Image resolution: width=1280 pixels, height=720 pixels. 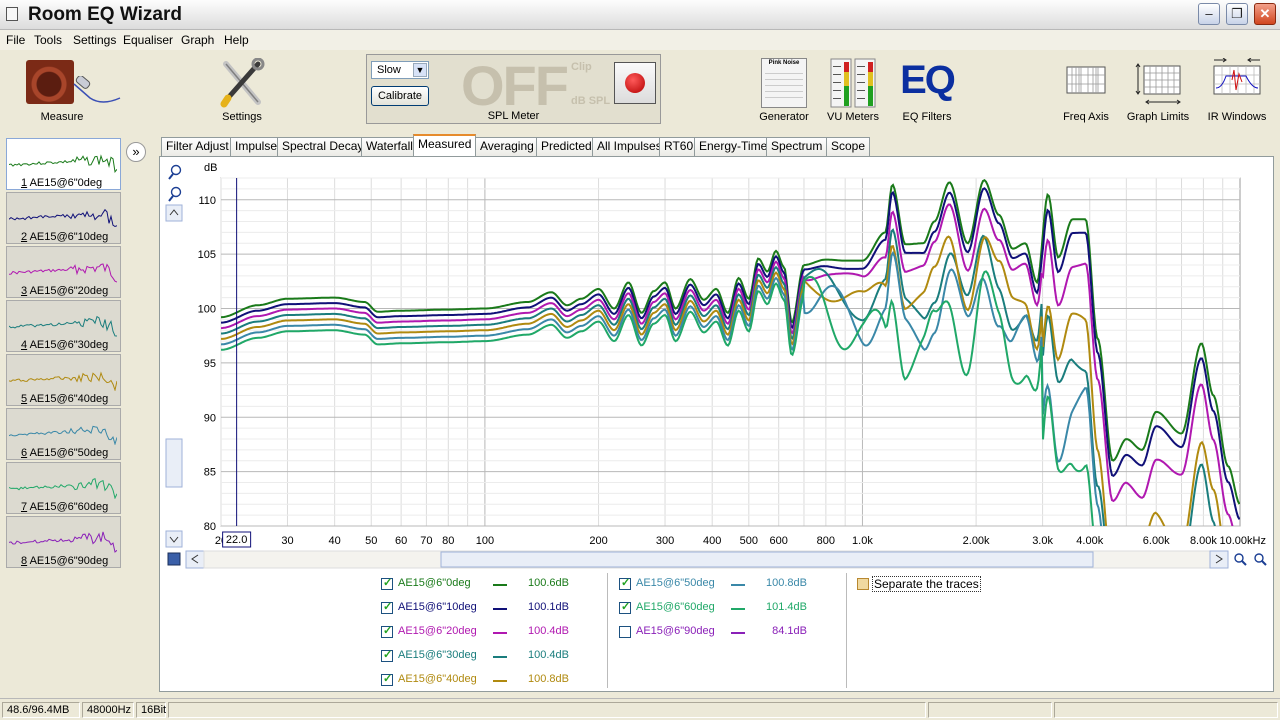 What do you see at coordinates (1240, 559) in the screenshot?
I see `zoom-x-in-icon` at bounding box center [1240, 559].